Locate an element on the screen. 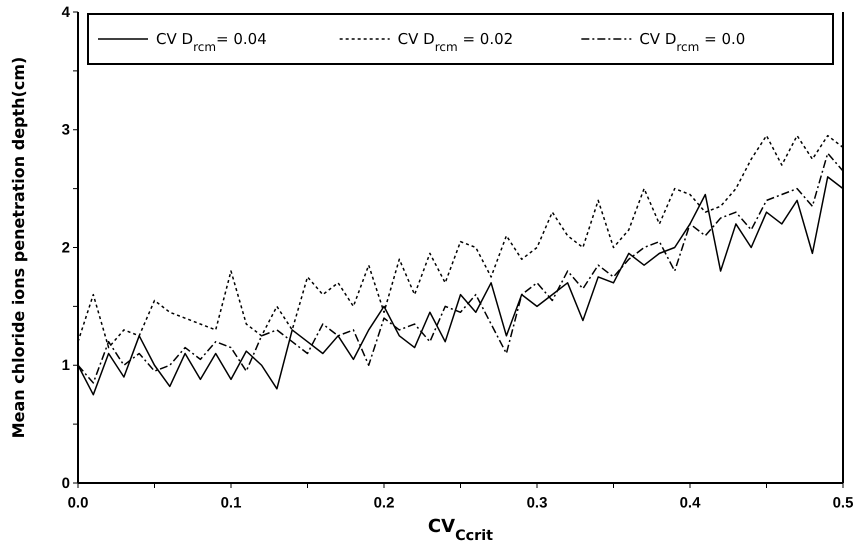 This screenshot has width=857, height=546. y-axis-title: Mean chloride ions penetration depth(cm) is located at coordinates (18, 247).